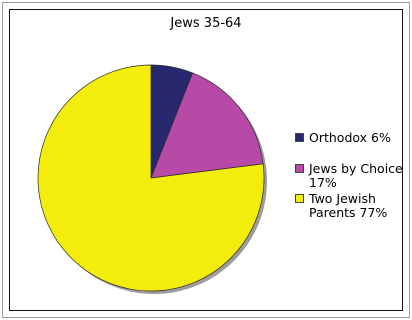  I want to click on legend-label-orthodox: Orthodox 6%, so click(350, 137).